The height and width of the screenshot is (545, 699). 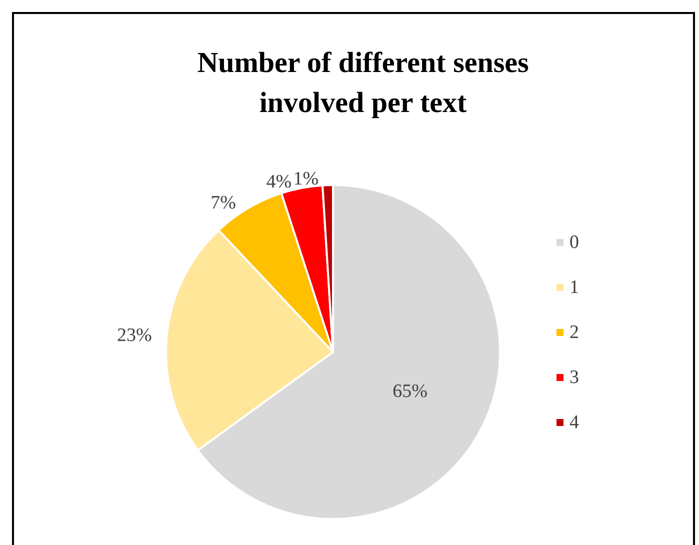 I want to click on legend-label: 4, so click(x=575, y=422).